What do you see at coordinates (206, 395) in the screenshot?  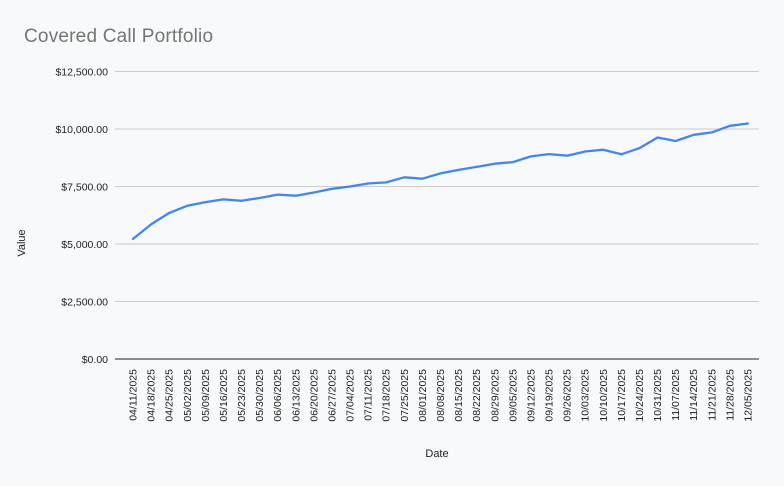 I see `x-tick-label: 05/09/2025` at bounding box center [206, 395].